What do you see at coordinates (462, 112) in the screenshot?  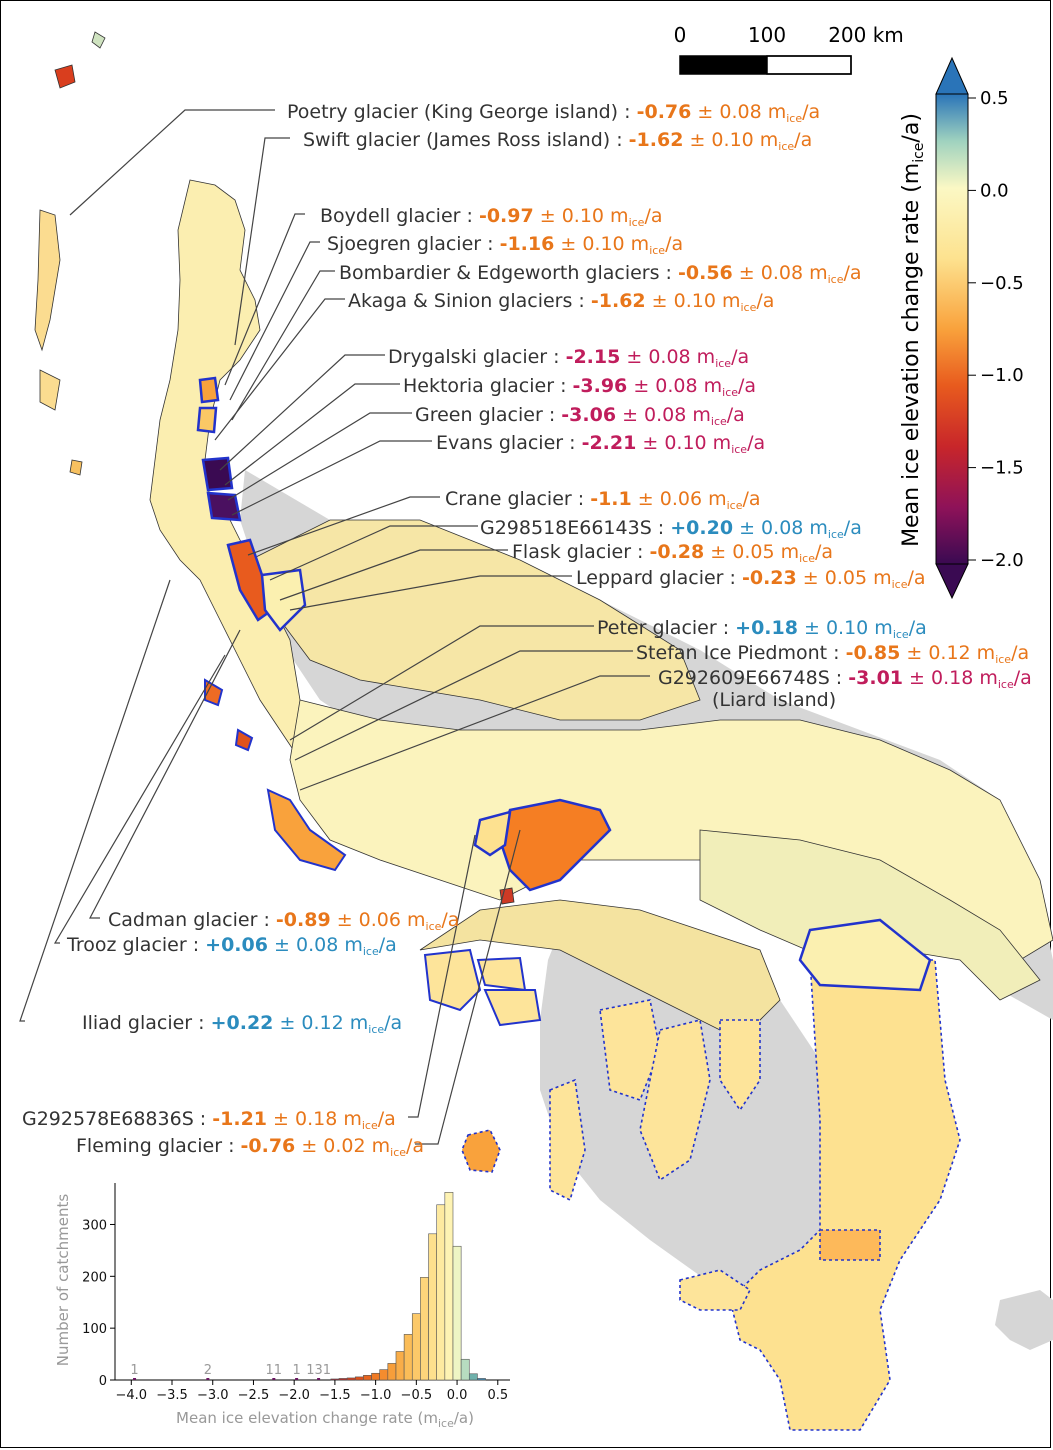 I see `glacier-name: Poetry glacier (King George island) :` at bounding box center [462, 112].